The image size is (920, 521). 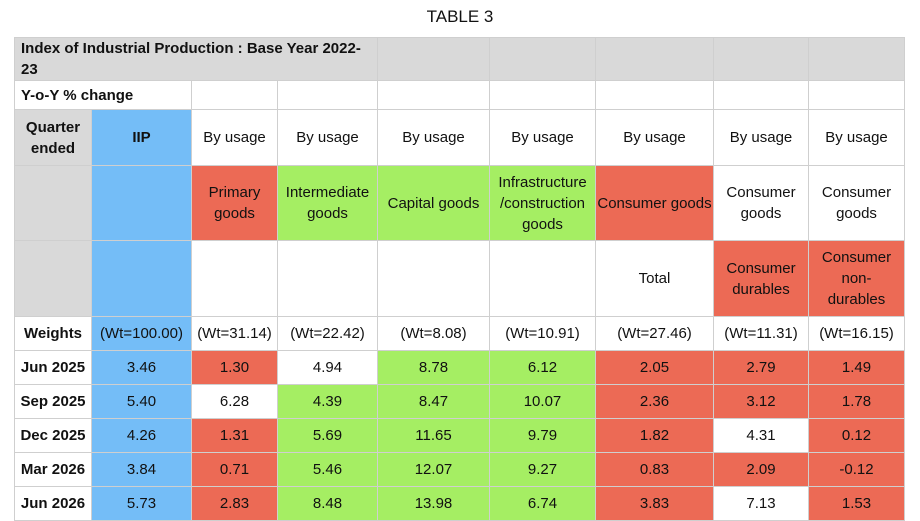 What do you see at coordinates (542, 435) in the screenshot?
I see `value-cell: 9.79` at bounding box center [542, 435].